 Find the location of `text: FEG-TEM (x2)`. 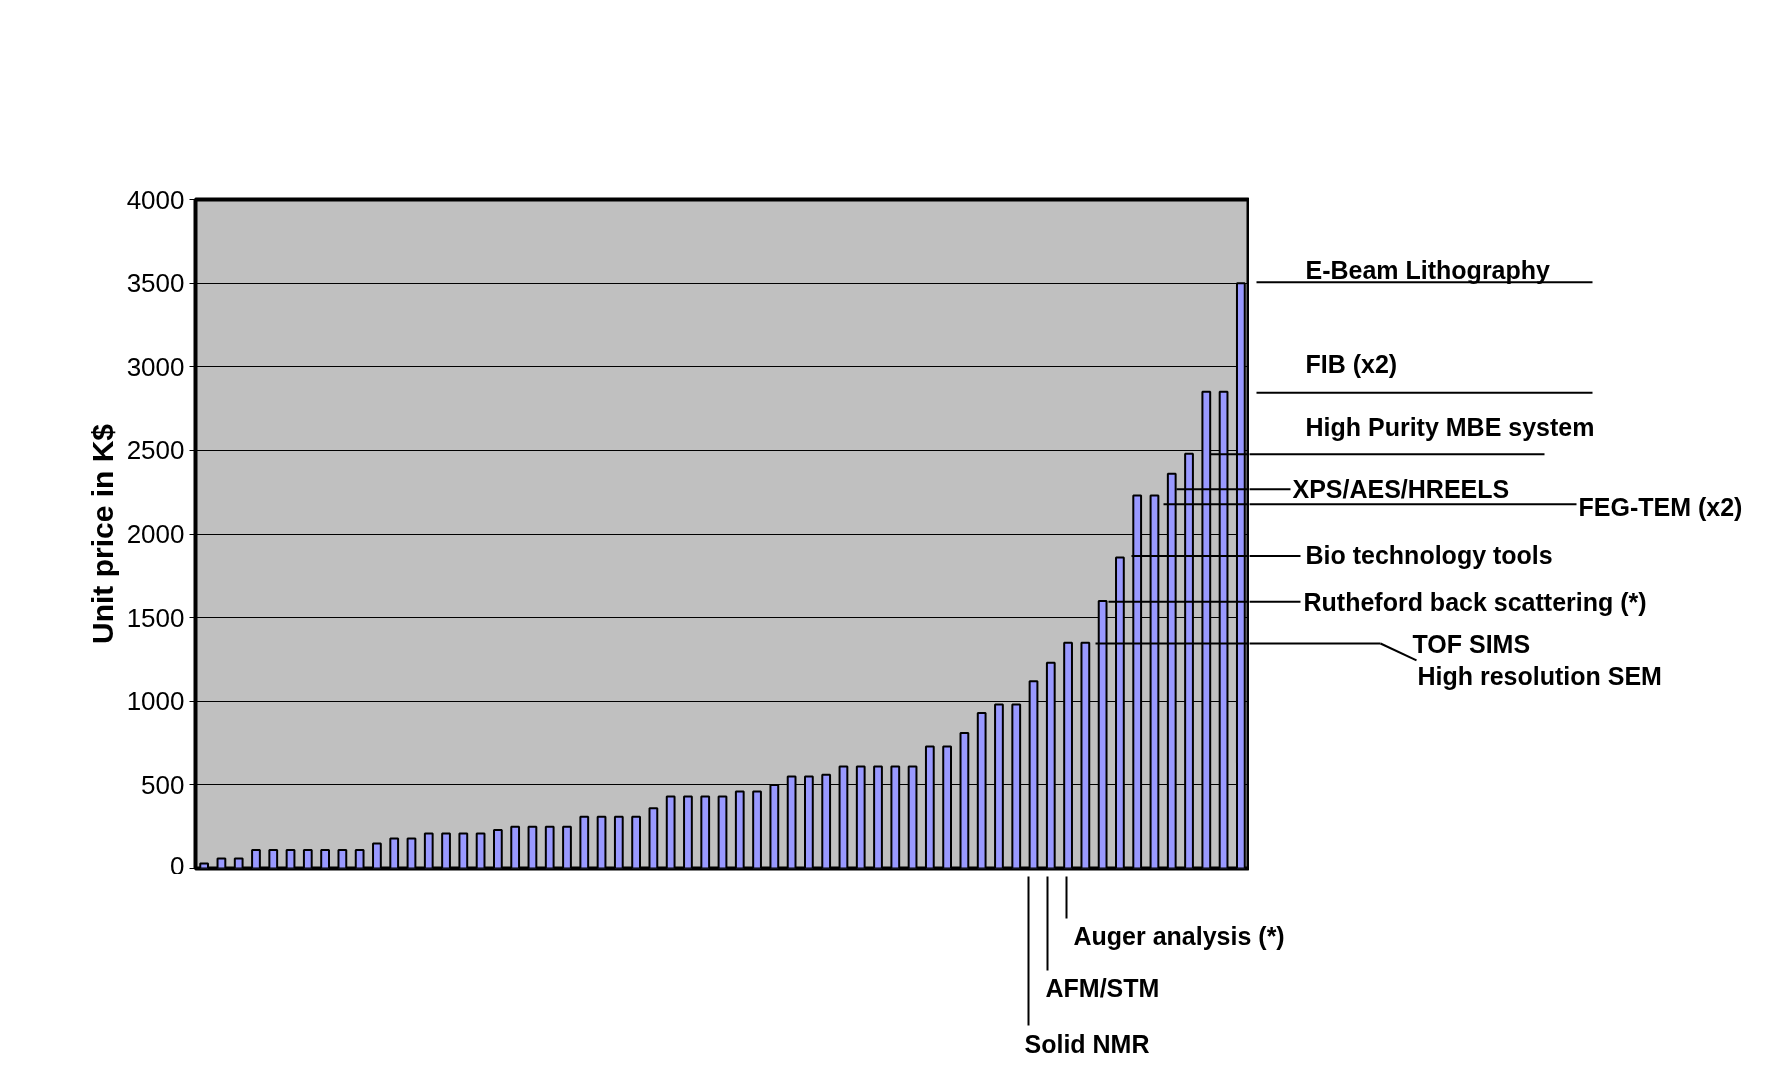

text: FEG-TEM (x2) is located at coordinates (1660, 507).